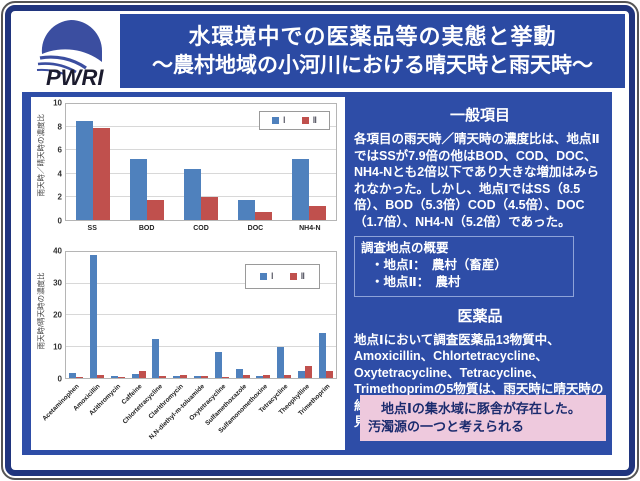 Image resolution: width=640 pixels, height=481 pixels. What do you see at coordinates (294, 120) in the screenshot?
I see `chart1-legend: Ⅰ Ⅱ` at bounding box center [294, 120].